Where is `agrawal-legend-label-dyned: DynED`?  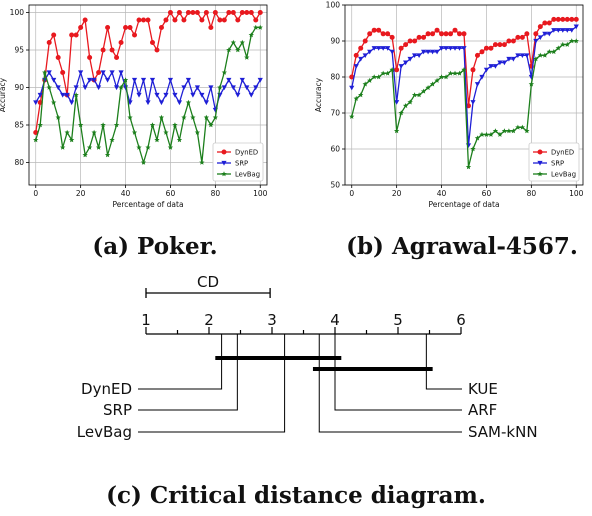 agrawal-legend-label-dyned: DynED is located at coordinates (562, 153).